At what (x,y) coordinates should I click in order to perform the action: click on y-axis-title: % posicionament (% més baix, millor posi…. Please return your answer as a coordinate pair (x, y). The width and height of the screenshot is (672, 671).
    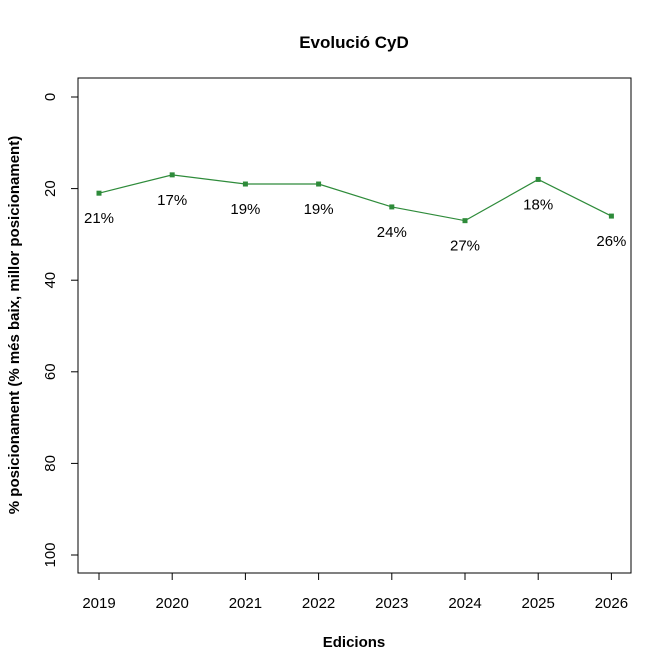
    Looking at the image, I should click on (14, 325).